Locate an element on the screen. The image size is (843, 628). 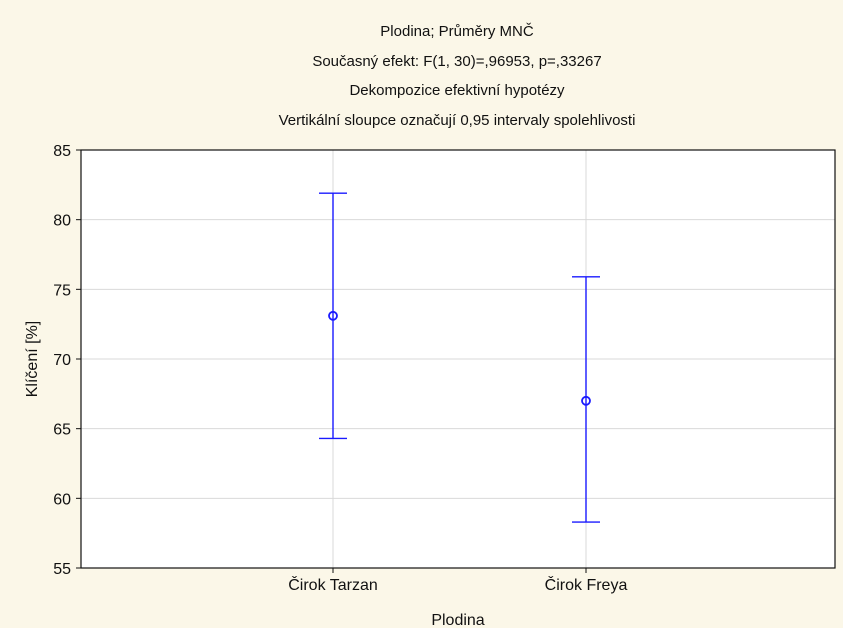
y-axis-title: Klíčení [%] is located at coordinates (32, 359).